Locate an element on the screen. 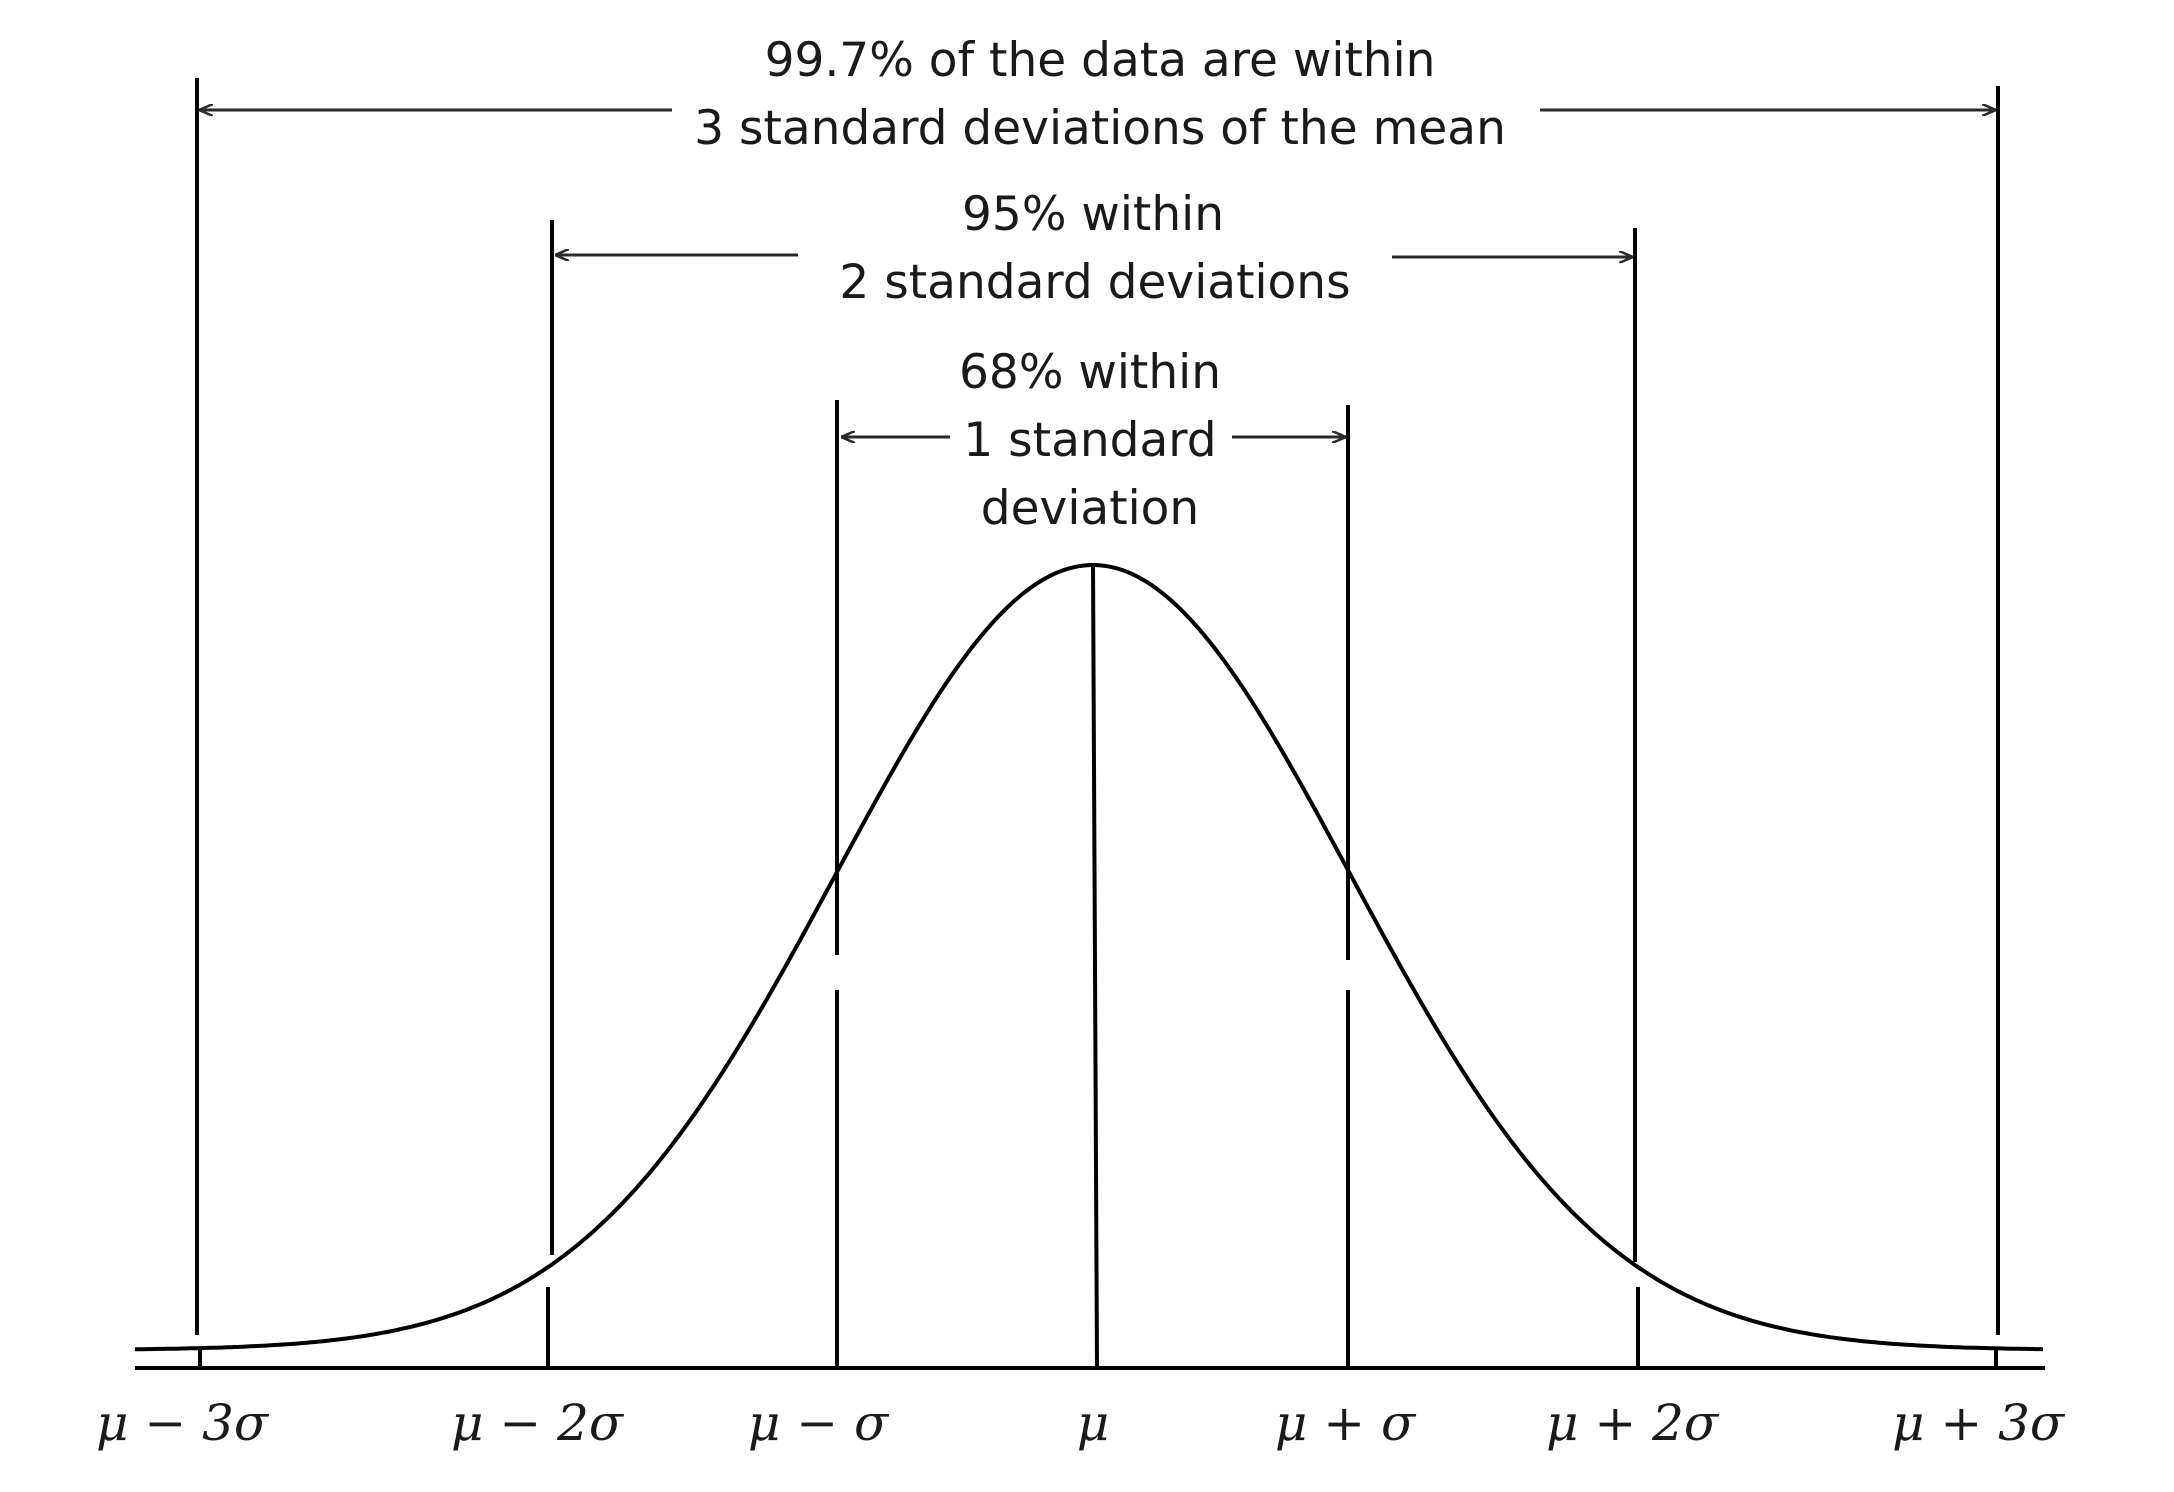 This screenshot has height=1492, width=2174. annotation-1-sigma-line-3: deviation is located at coordinates (1090, 508).